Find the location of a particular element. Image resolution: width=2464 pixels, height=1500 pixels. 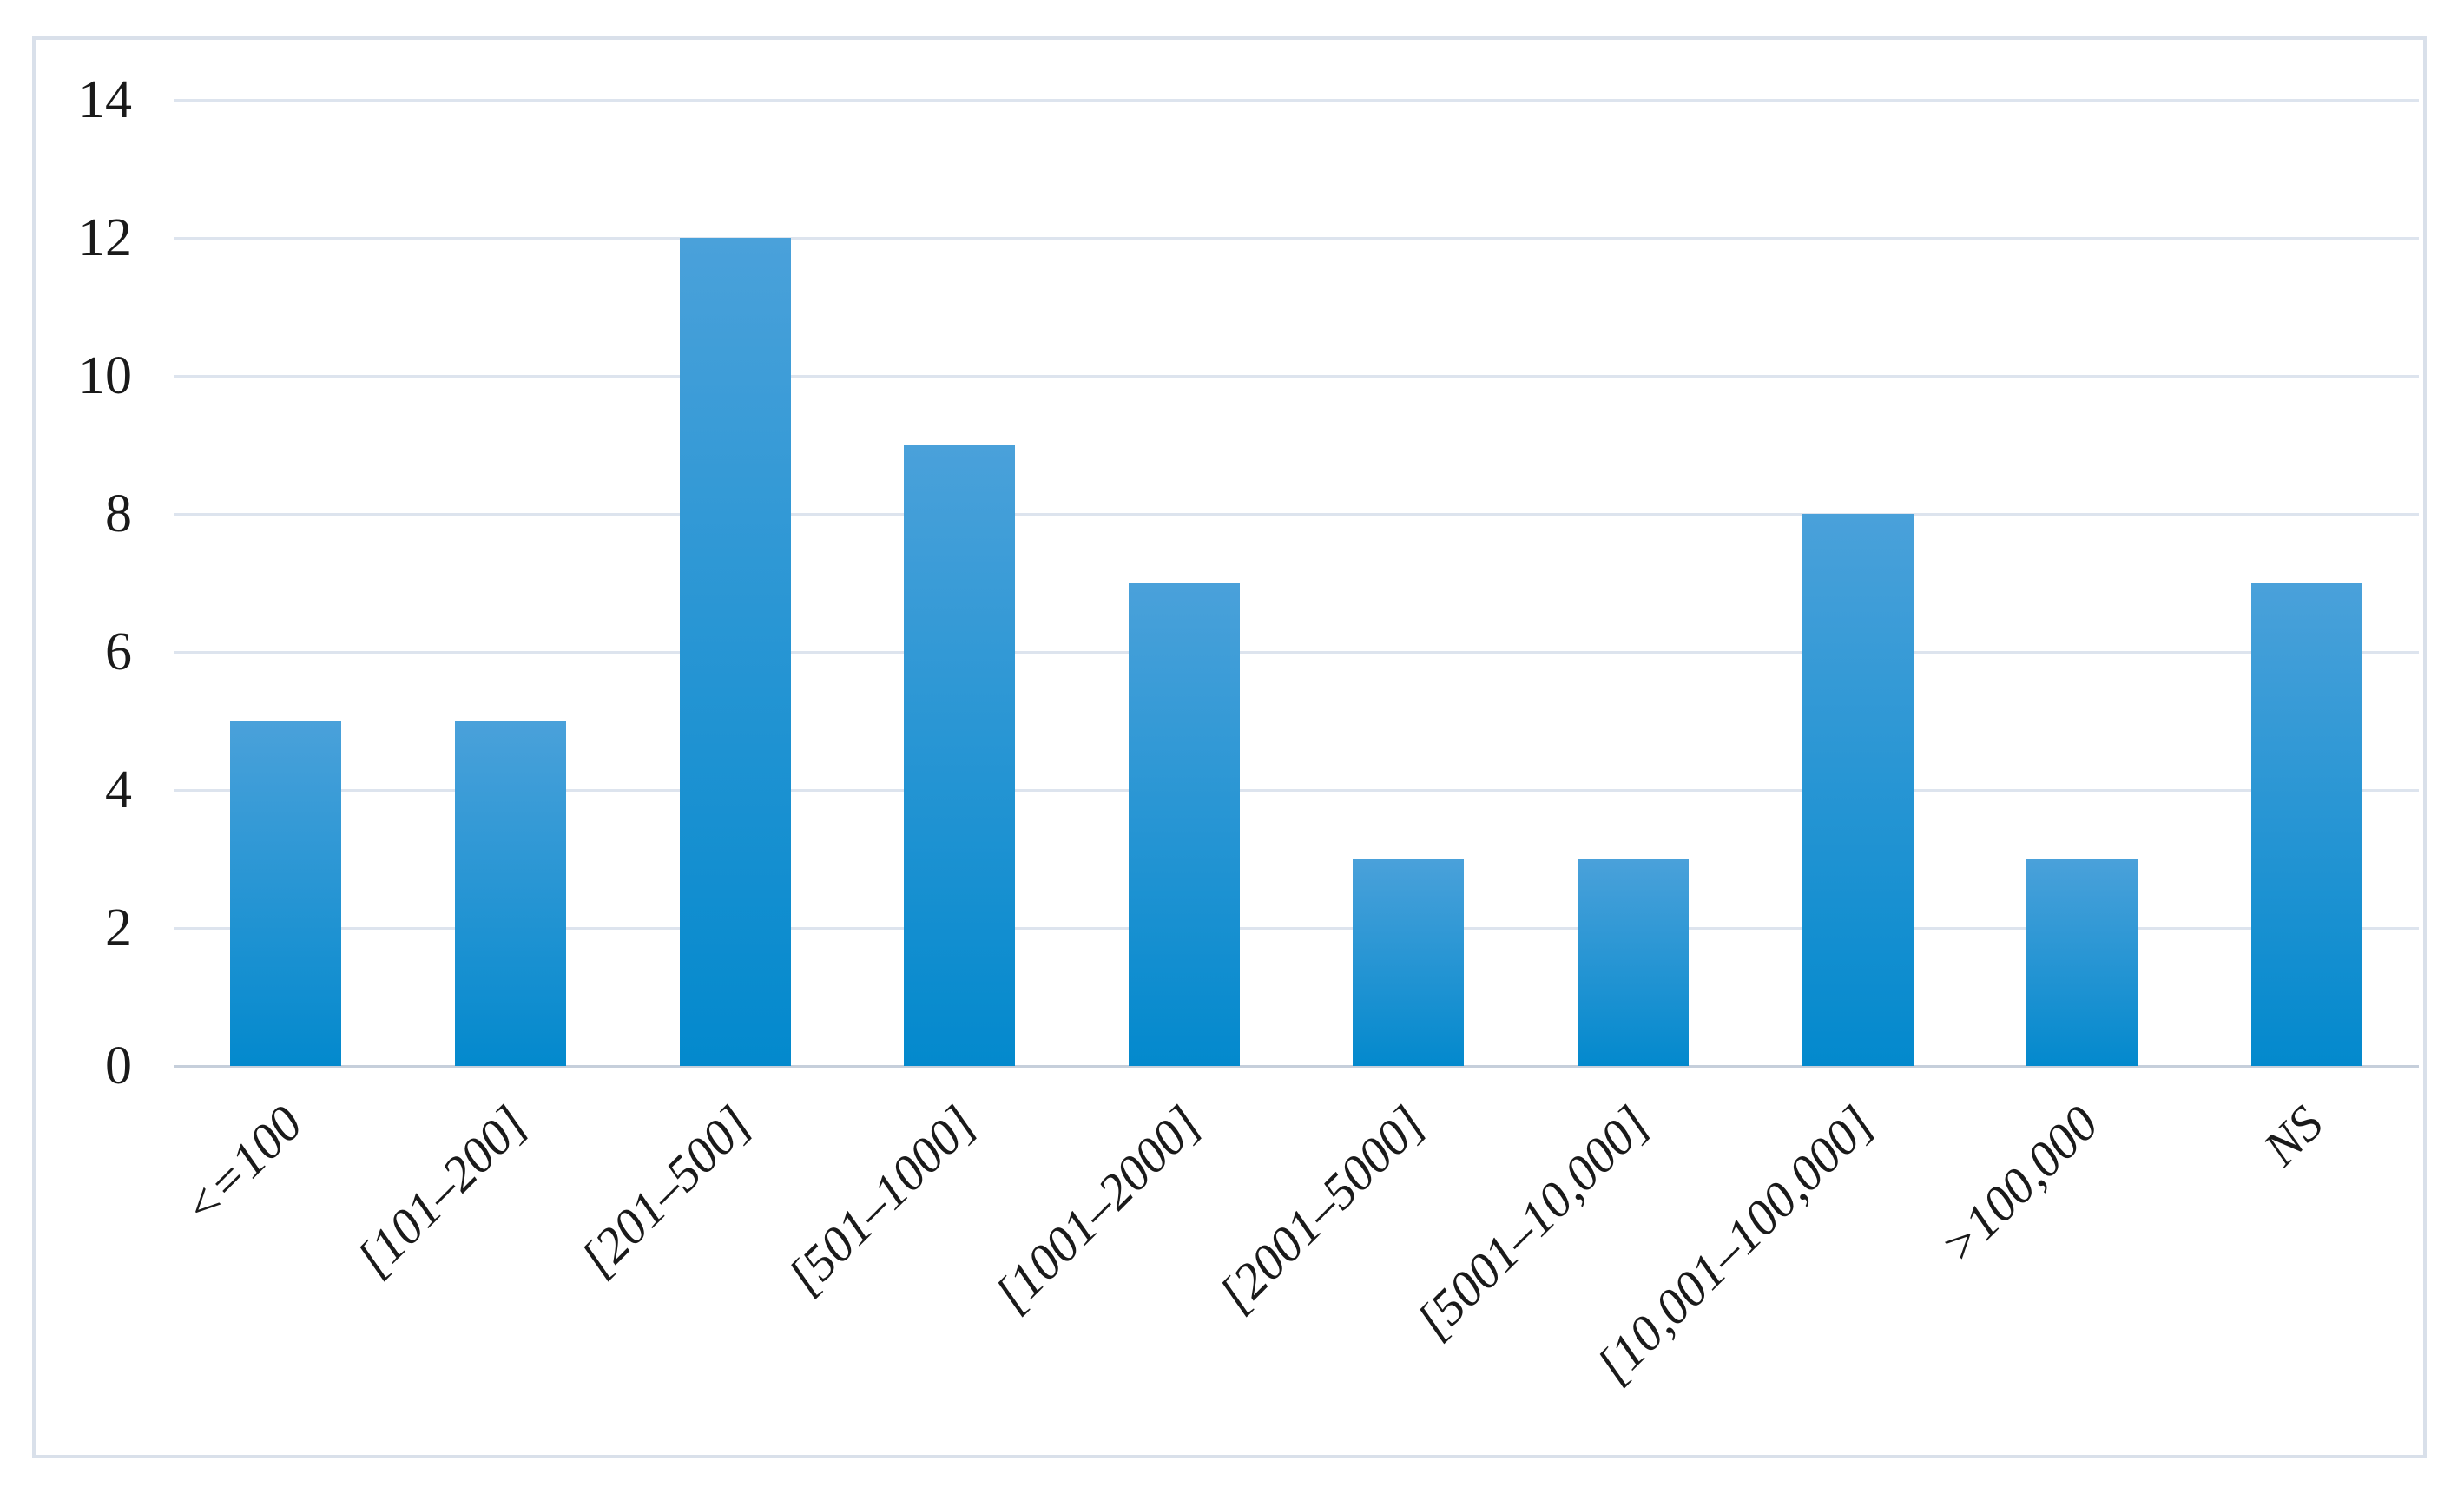

x-axis-category-label: [5001–10,000] is located at coordinates (1533, 1222).